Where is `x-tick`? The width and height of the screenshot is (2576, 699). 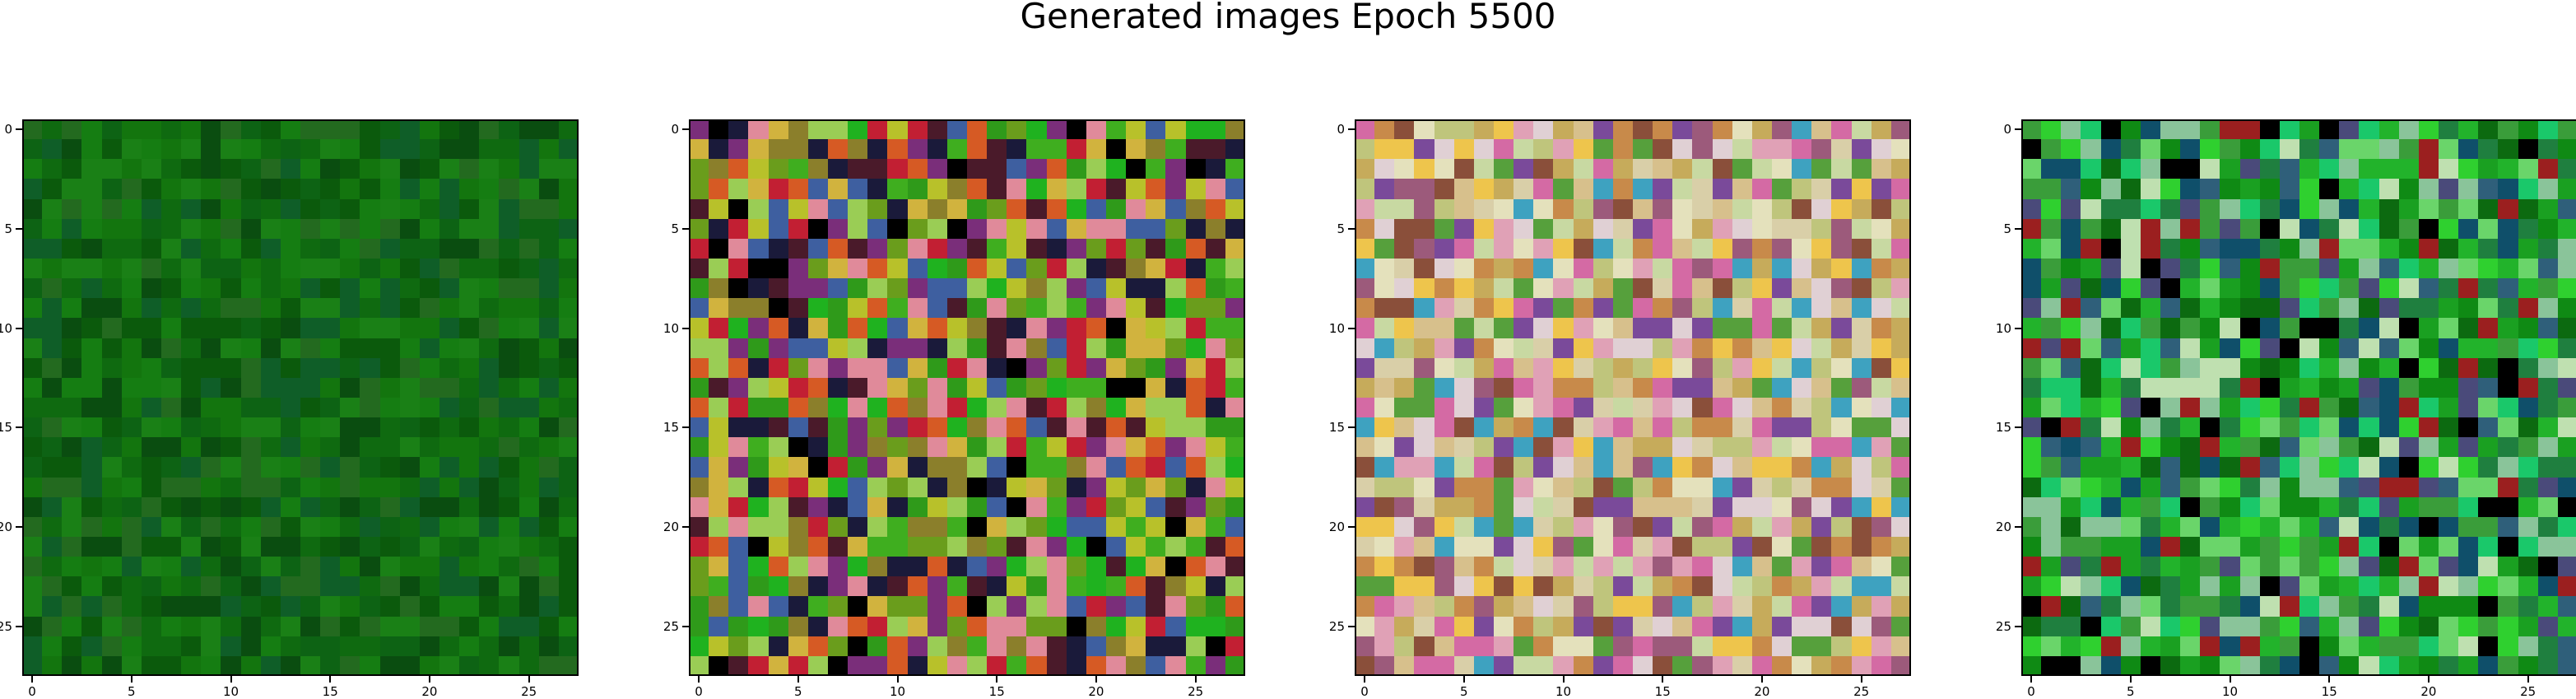 x-tick is located at coordinates (330, 679).